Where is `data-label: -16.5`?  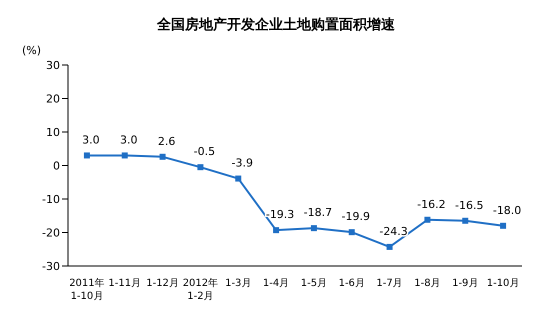 data-label: -16.5 is located at coordinates (469, 205).